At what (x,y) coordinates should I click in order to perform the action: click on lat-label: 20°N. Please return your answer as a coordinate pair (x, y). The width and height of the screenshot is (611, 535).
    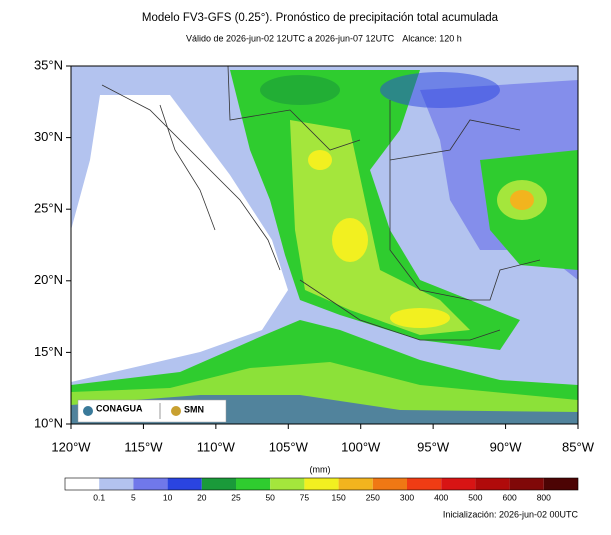
    Looking at the image, I should click on (48, 279).